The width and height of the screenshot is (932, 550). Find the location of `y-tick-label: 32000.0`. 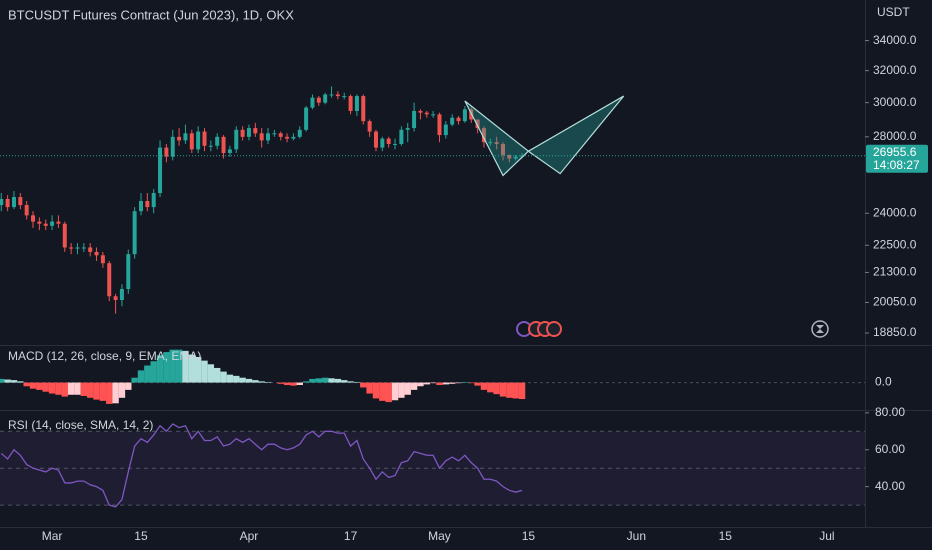

y-tick-label: 32000.0 is located at coordinates (895, 70).